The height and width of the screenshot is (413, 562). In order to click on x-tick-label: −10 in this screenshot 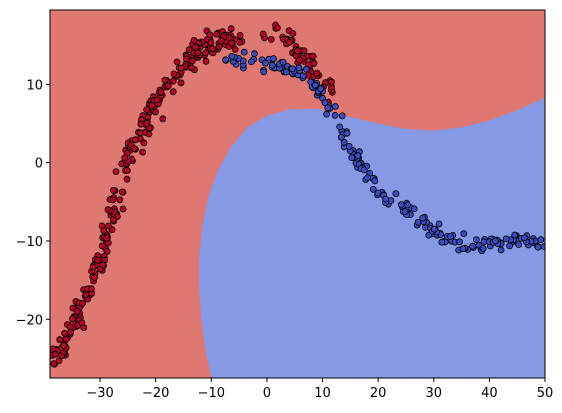, I will do `click(211, 393)`.